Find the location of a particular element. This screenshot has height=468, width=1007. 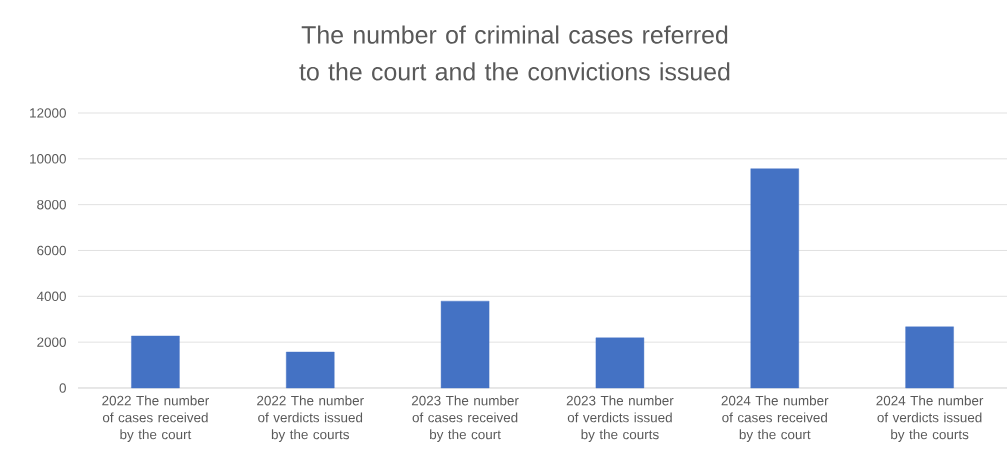

y-tick-label: 10000 is located at coordinates (48, 159).